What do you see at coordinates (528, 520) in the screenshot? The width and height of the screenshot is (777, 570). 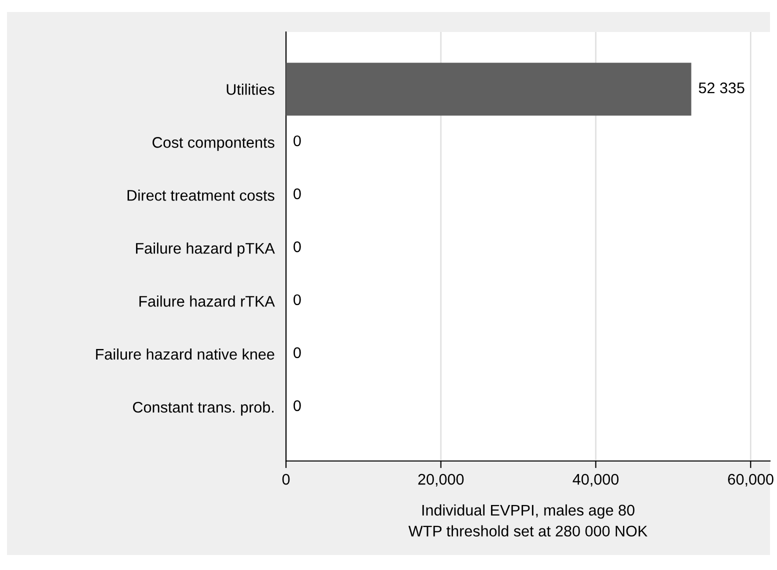 I see `x-axis-title: Individual EVPPI, males age 80 WTP threshold set at 280 000 NOK` at bounding box center [528, 520].